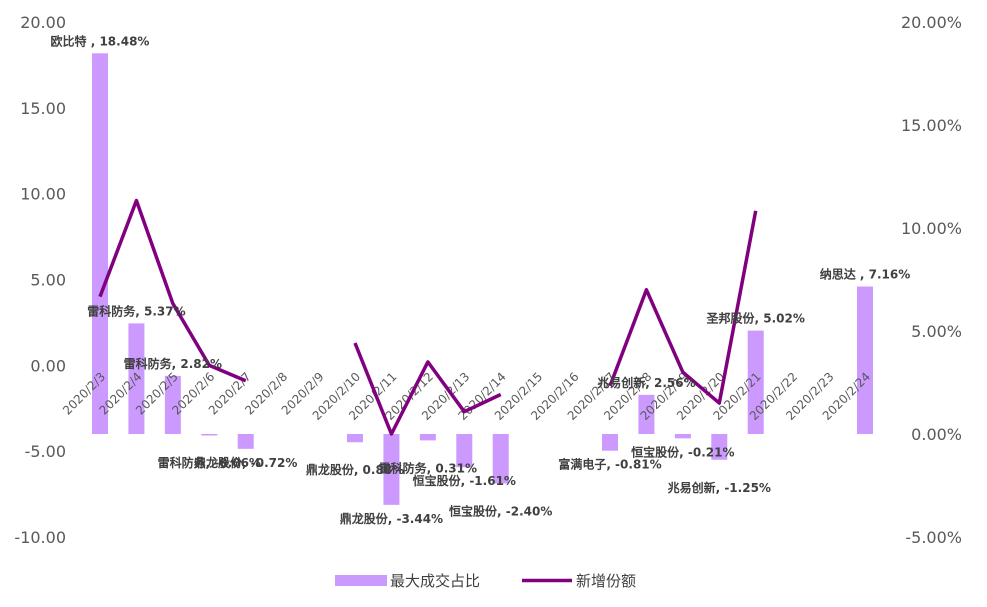 The height and width of the screenshot is (607, 987). I want to click on right-tick-label: 10.00%, so click(931, 228).